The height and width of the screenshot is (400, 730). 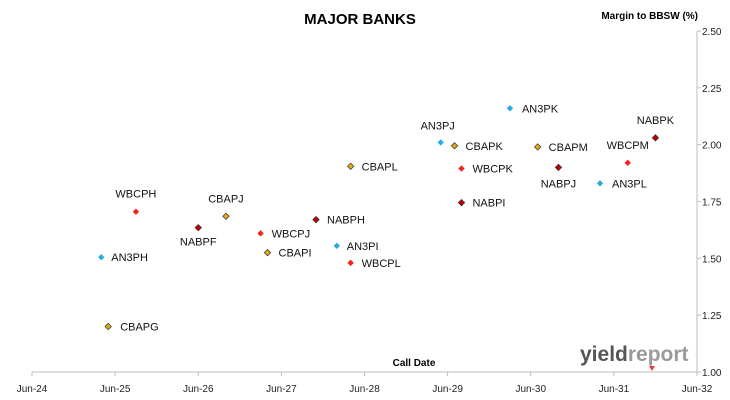 What do you see at coordinates (461, 202) in the screenshot?
I see `point-nabpi` at bounding box center [461, 202].